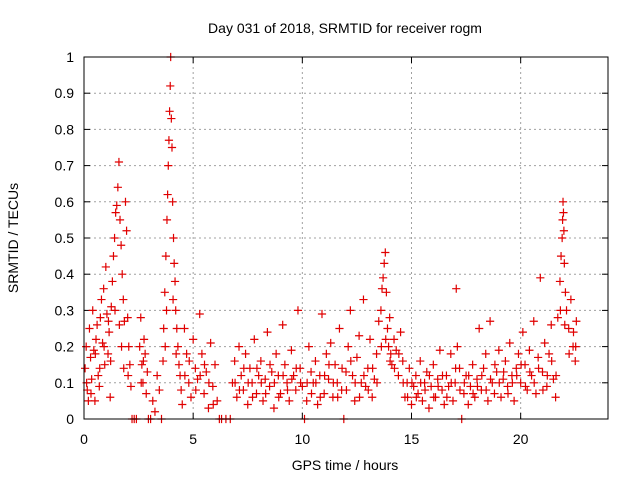 Image resolution: width=640 pixels, height=480 pixels. What do you see at coordinates (193, 439) in the screenshot?
I see `x-tick-label: 5` at bounding box center [193, 439].